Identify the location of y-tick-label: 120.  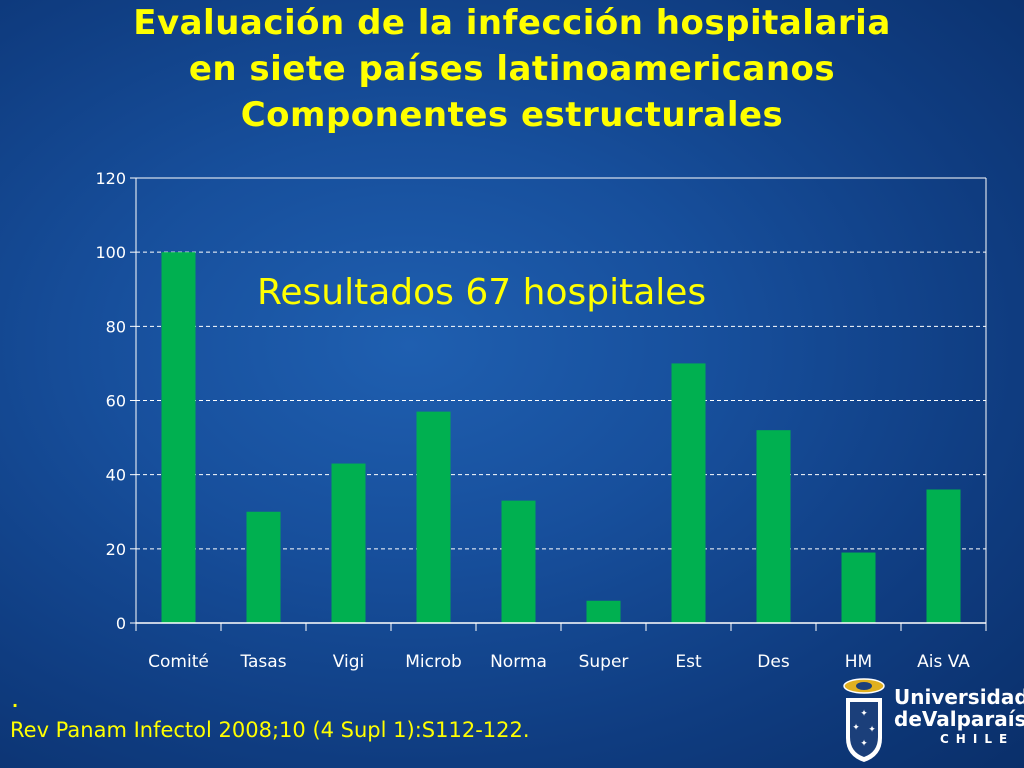
(110, 178).